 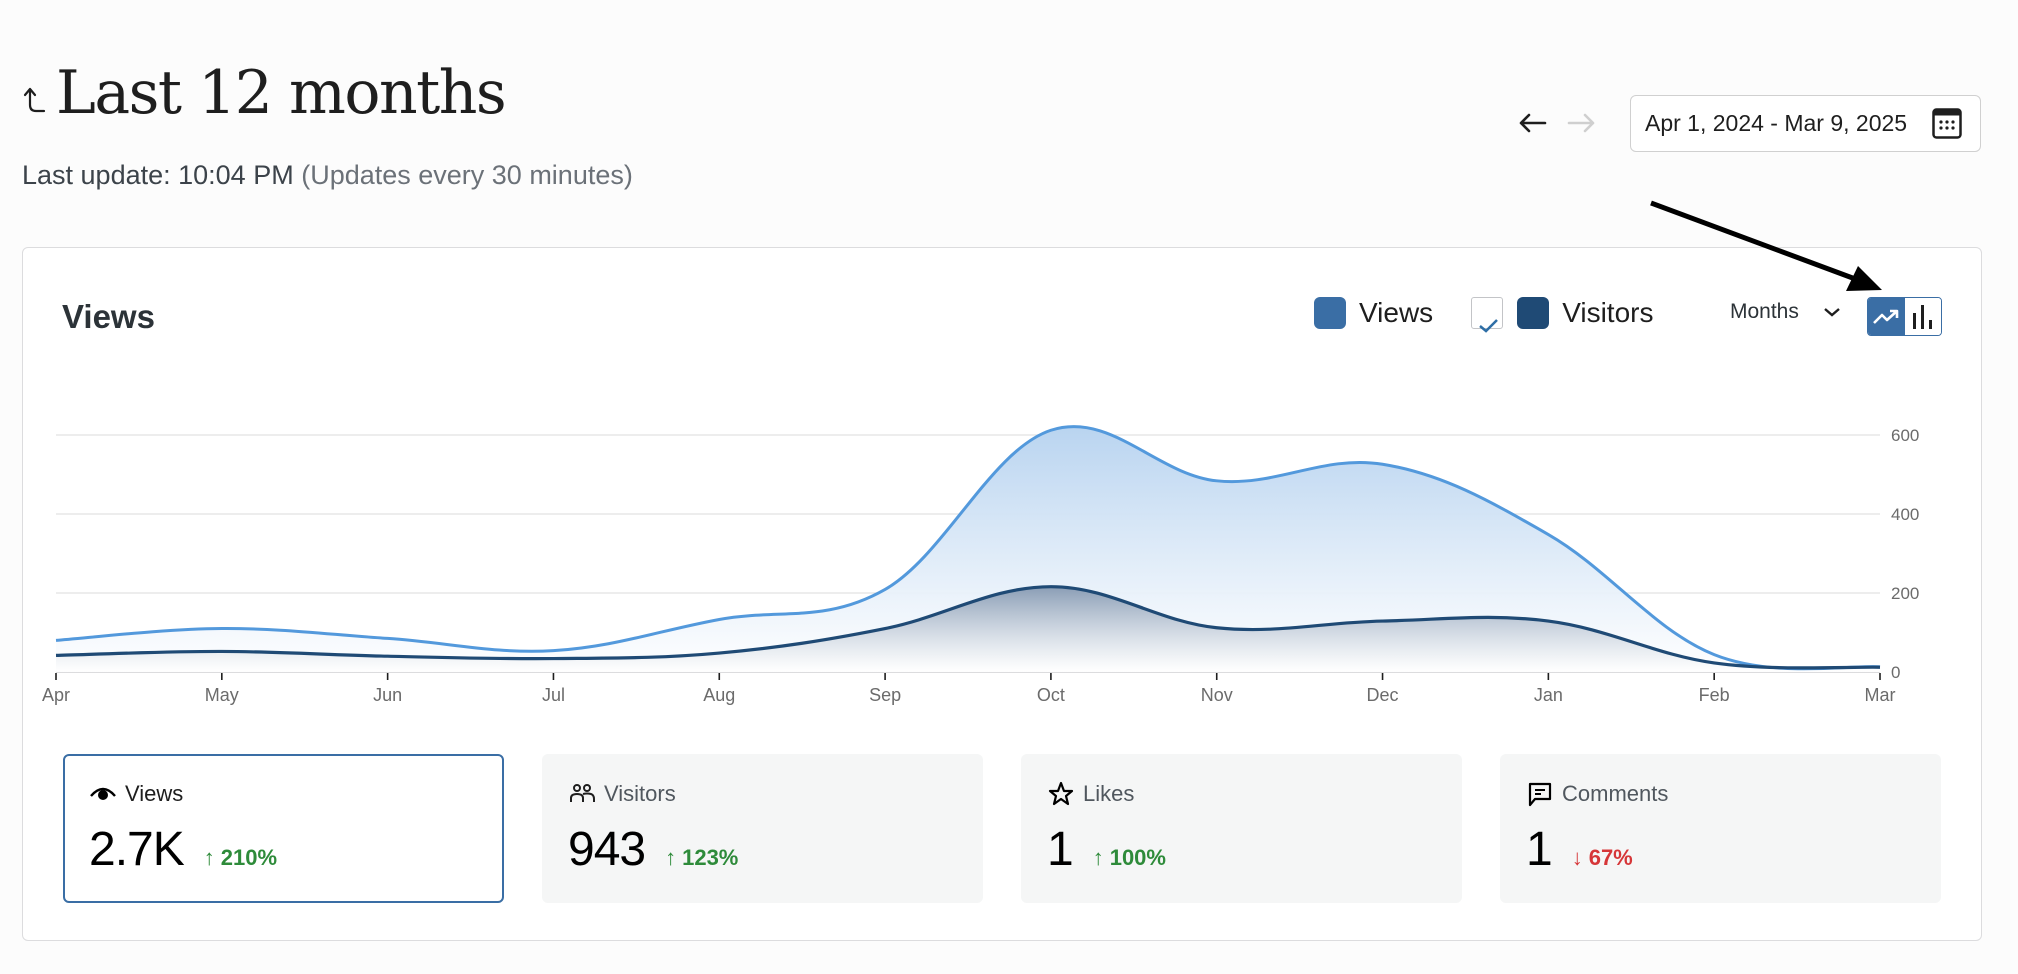 What do you see at coordinates (1061, 794) in the screenshot?
I see `star-icon` at bounding box center [1061, 794].